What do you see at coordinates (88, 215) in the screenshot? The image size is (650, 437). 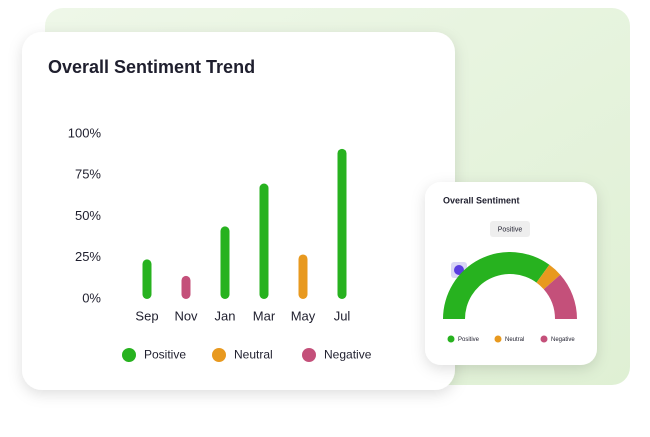 I see `y-tick-label: 50%` at bounding box center [88, 215].